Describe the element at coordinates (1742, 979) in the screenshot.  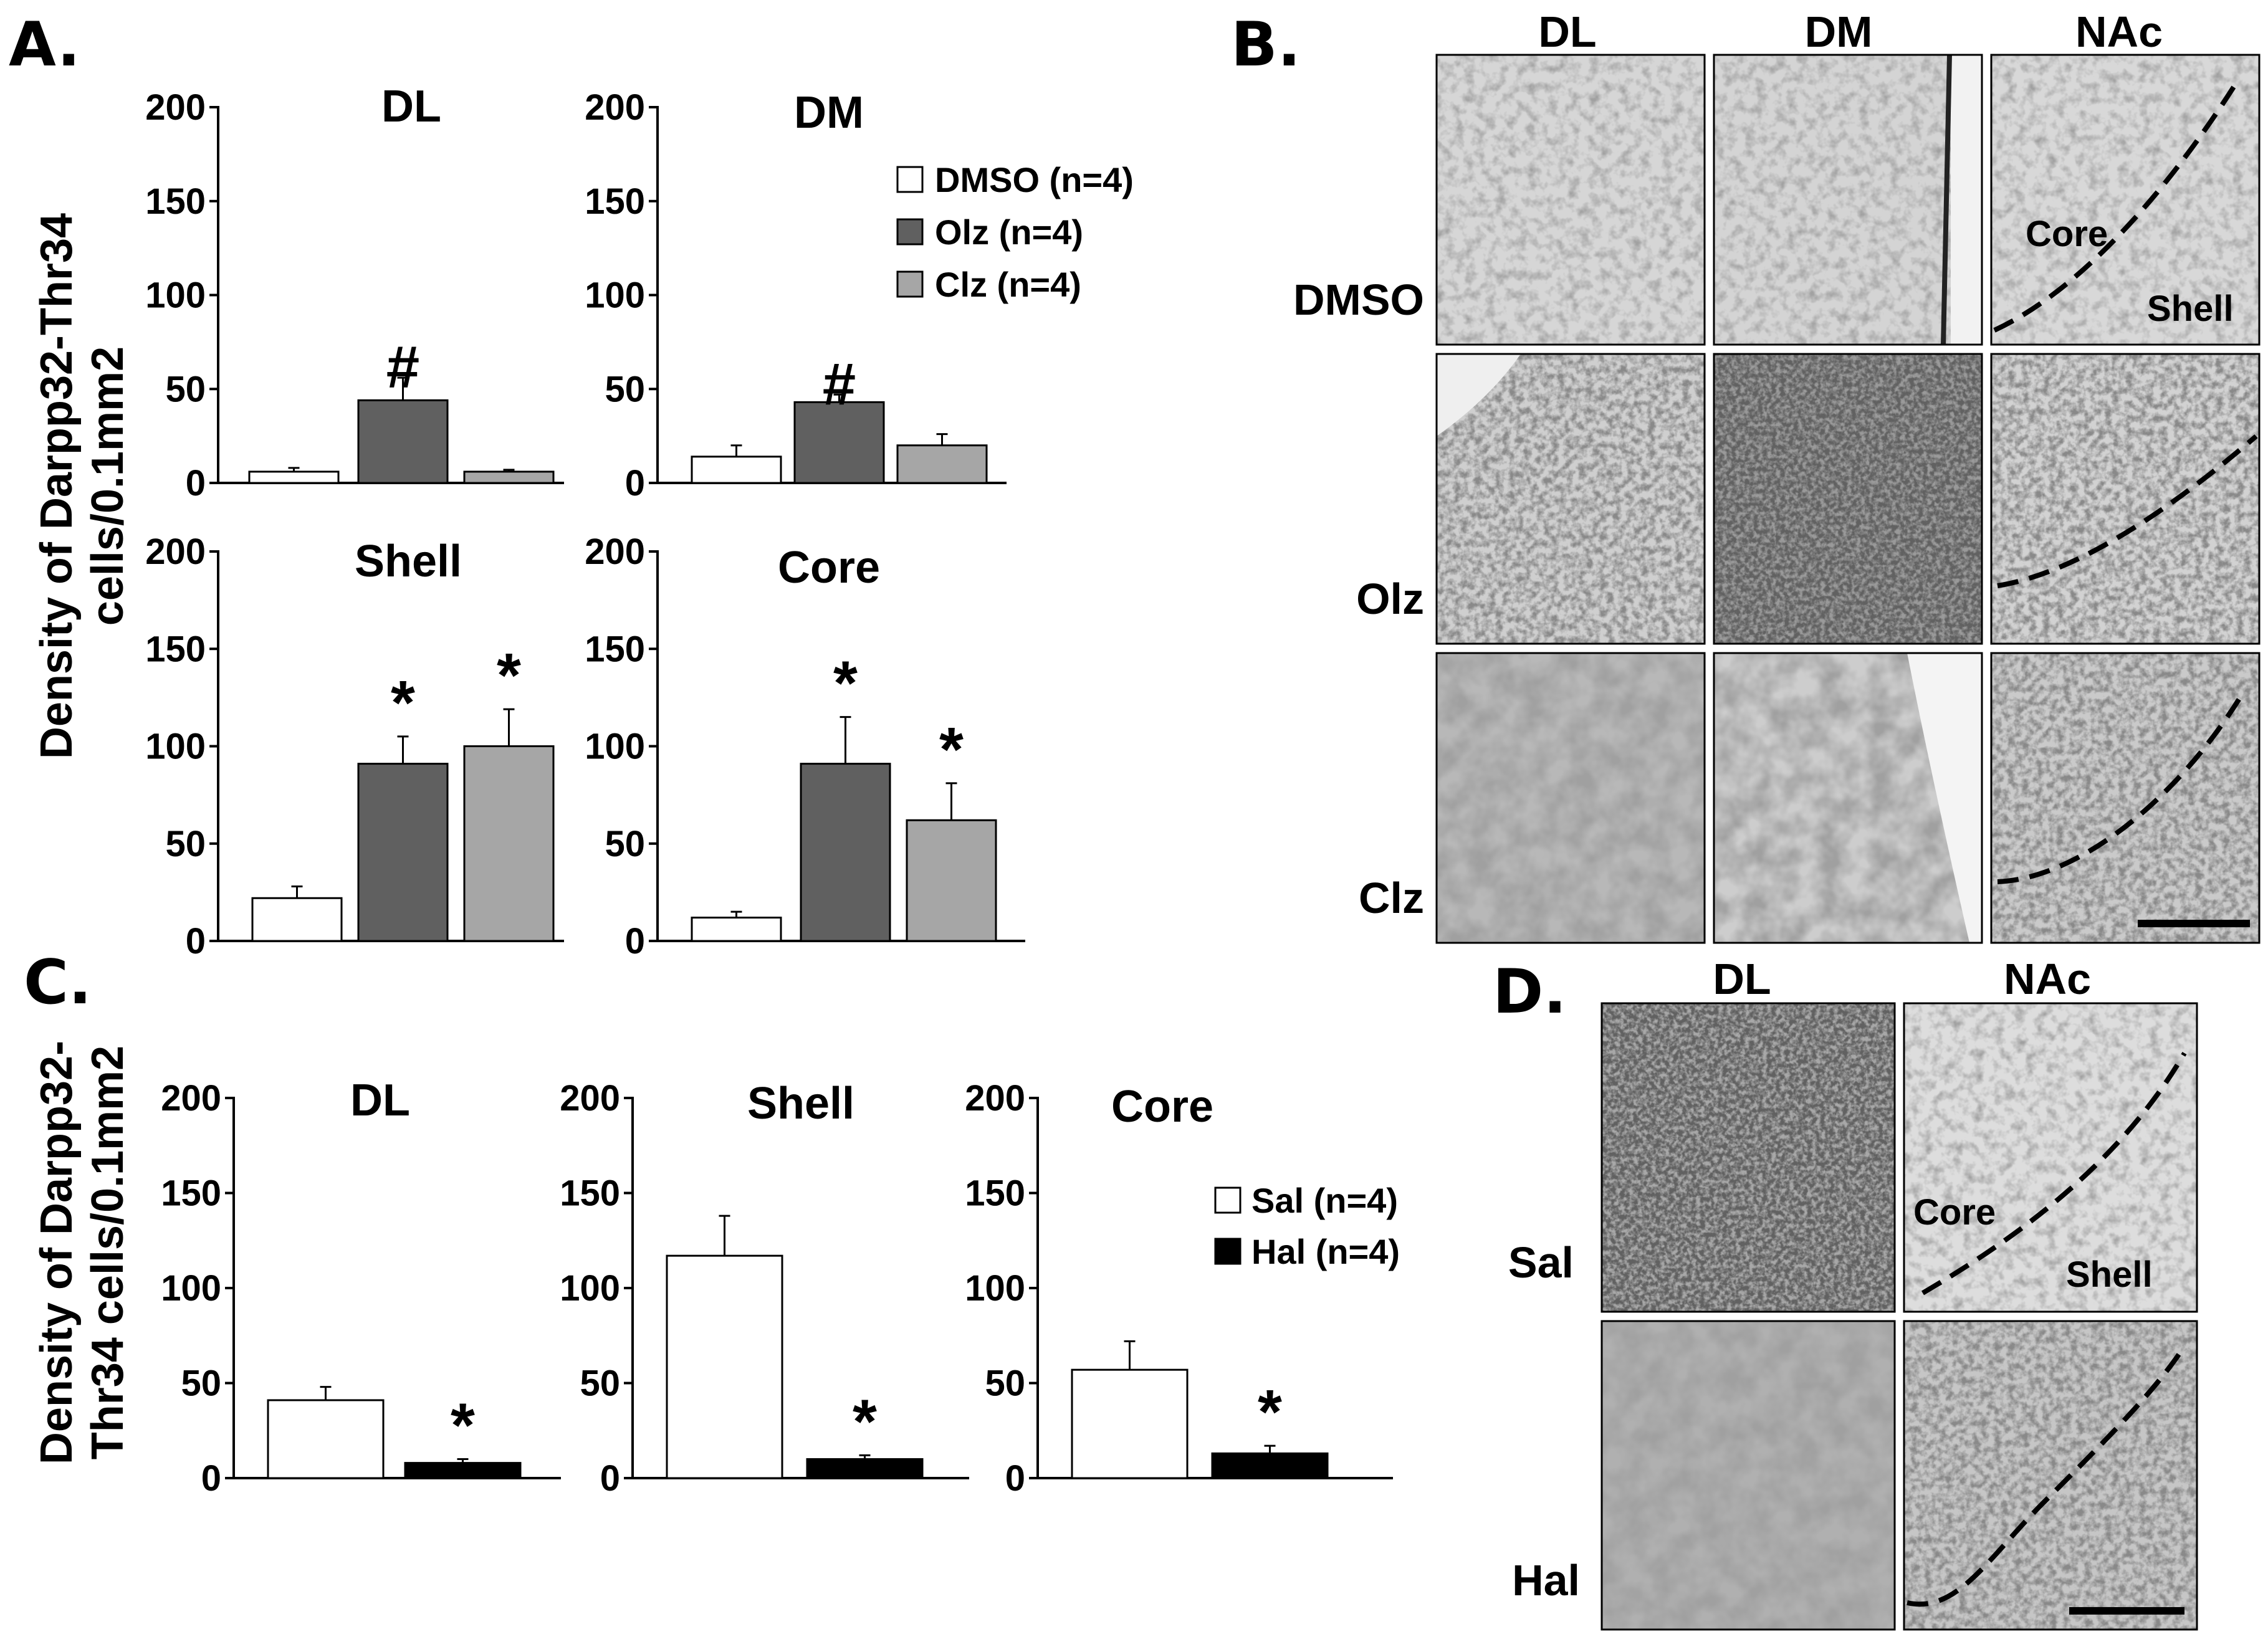
I see `d-col-dl: DL` at that location.